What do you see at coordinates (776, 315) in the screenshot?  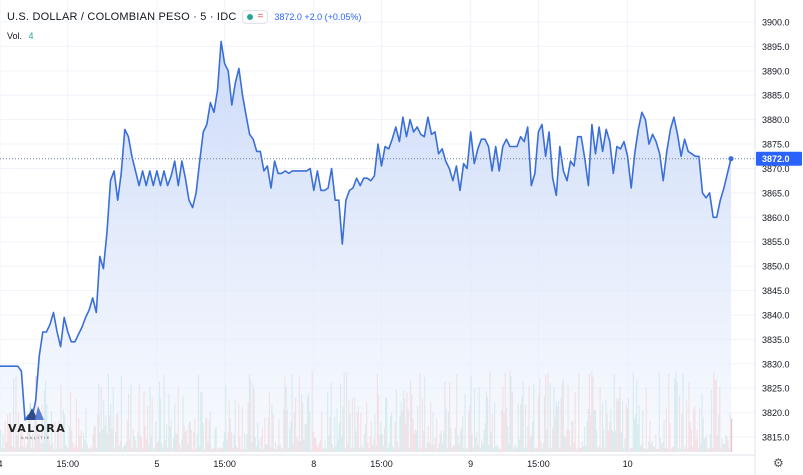 I see `y-tick-label: 3840.0` at bounding box center [776, 315].